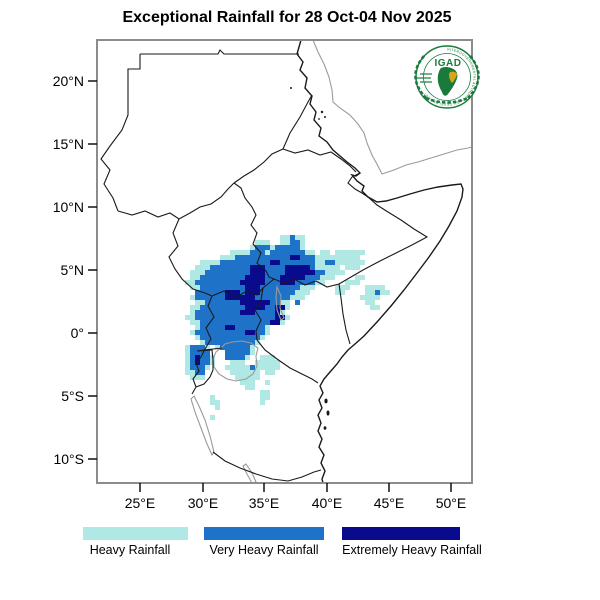 The width and height of the screenshot is (600, 600). What do you see at coordinates (287, 327) in the screenshot?
I see `rainfall-shading-layer` at bounding box center [287, 327].